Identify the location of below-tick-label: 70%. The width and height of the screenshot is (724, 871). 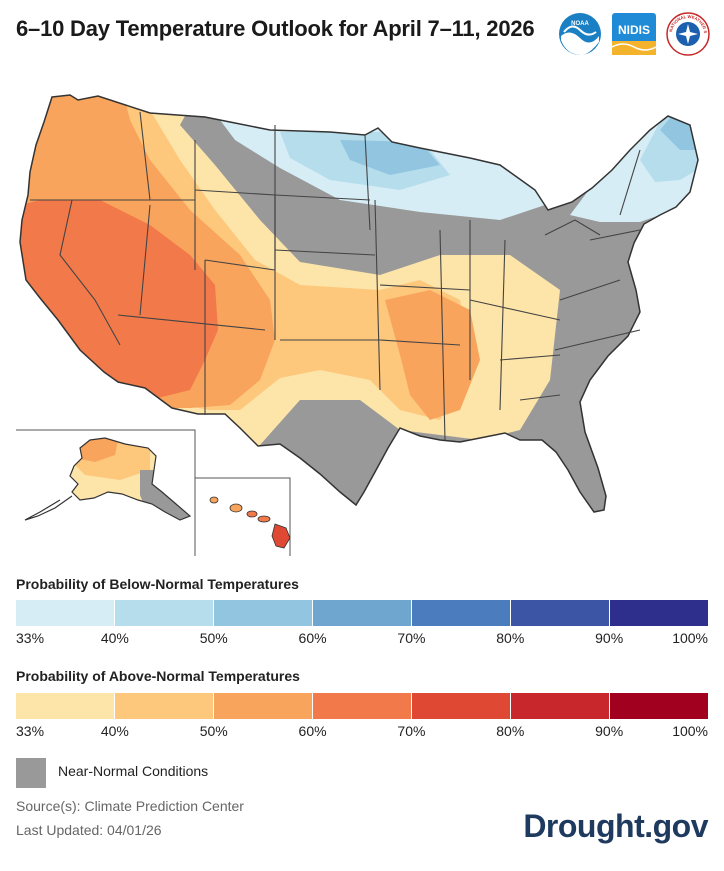
(411, 638).